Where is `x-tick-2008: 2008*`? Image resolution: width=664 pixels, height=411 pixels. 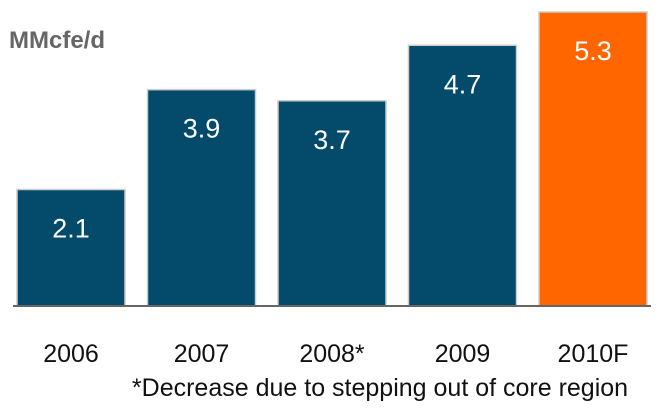
x-tick-2008: 2008* is located at coordinates (332, 354).